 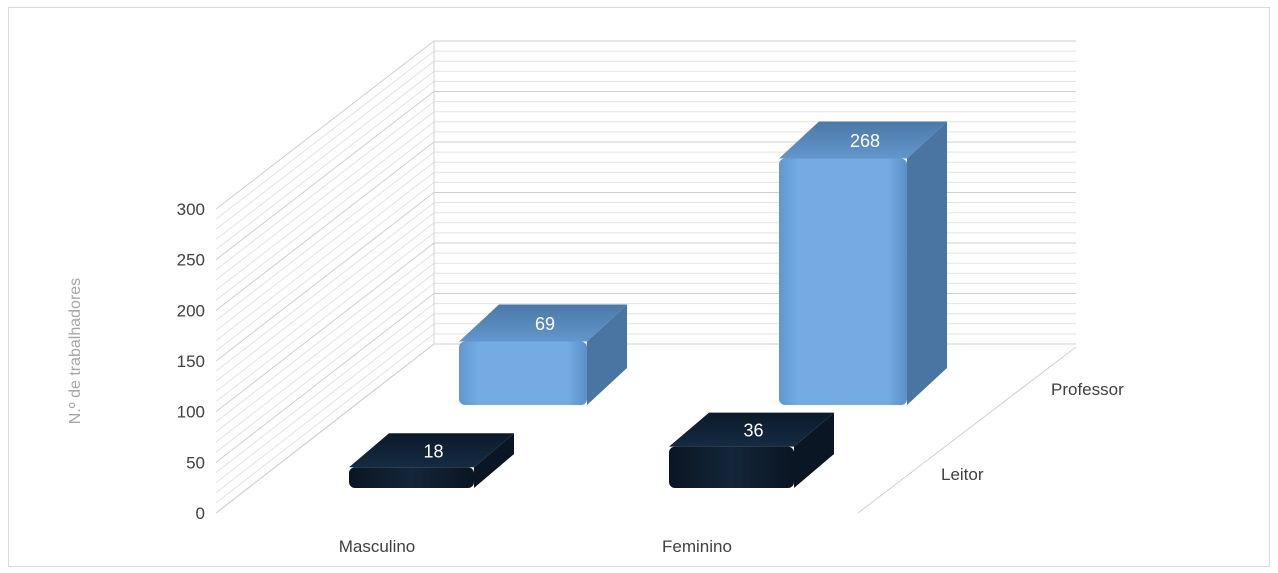 What do you see at coordinates (200, 513) in the screenshot?
I see `y-tick-label: 0` at bounding box center [200, 513].